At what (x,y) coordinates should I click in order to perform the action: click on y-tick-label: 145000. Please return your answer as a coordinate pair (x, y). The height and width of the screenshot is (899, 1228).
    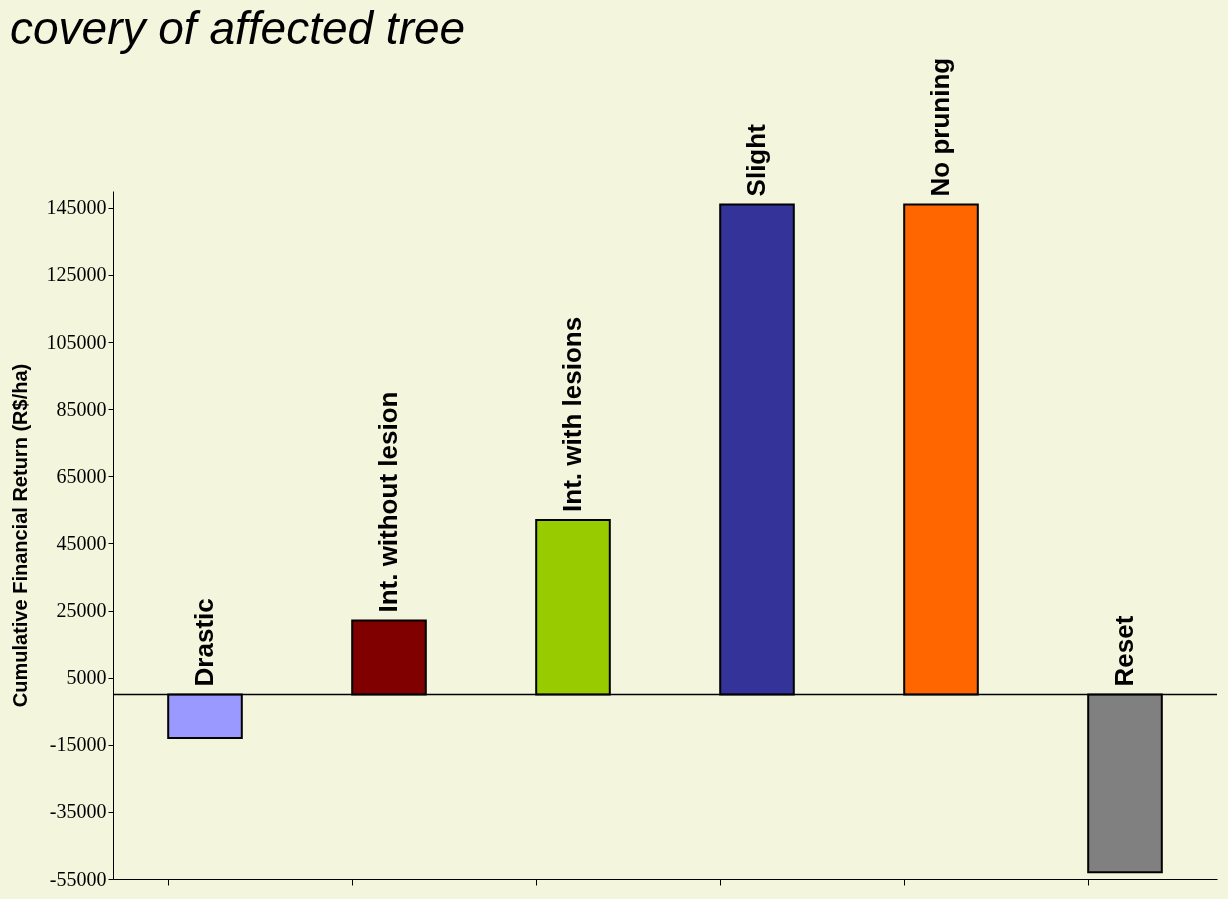
    Looking at the image, I should click on (76, 207).